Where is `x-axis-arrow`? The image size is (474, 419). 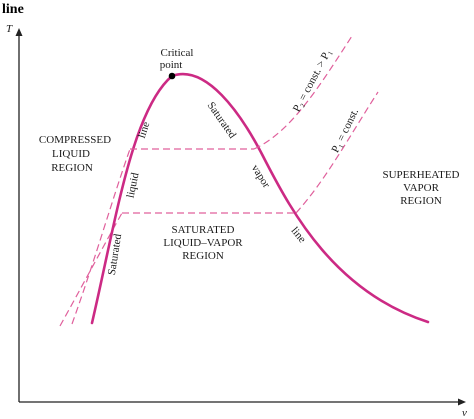
x-axis-arrow is located at coordinates (462, 402).